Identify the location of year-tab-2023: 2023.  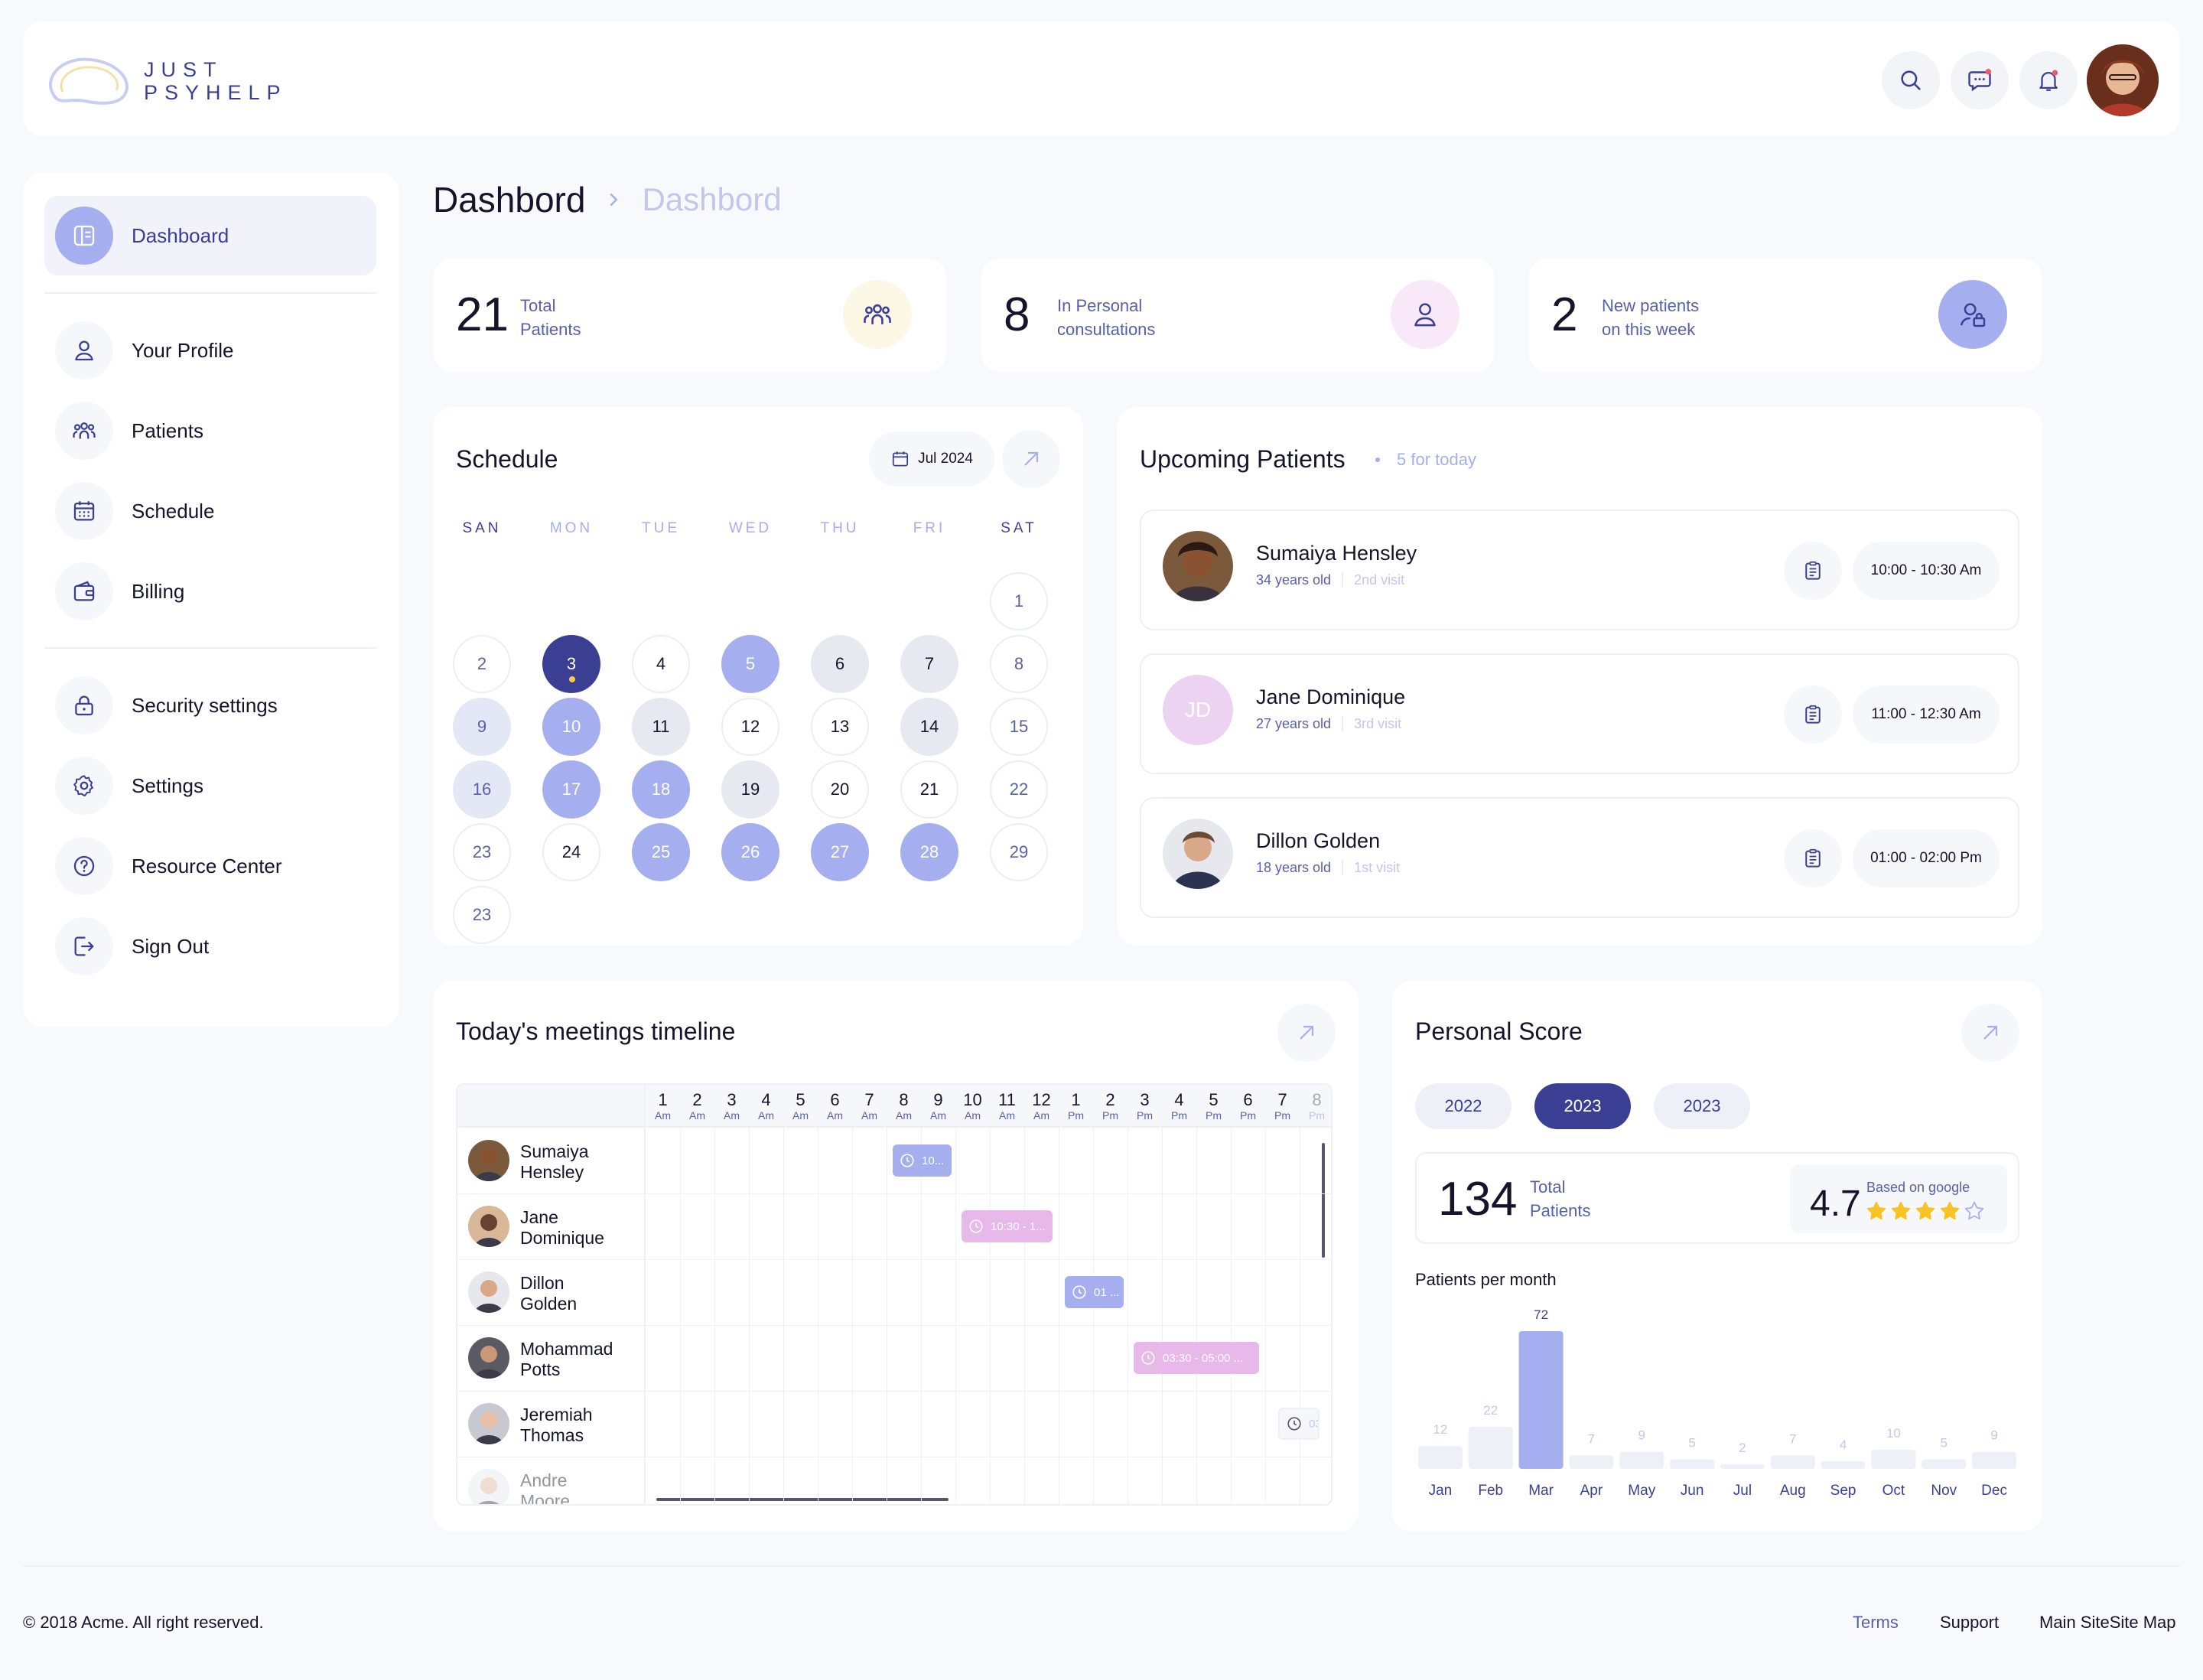
(1702, 1106).